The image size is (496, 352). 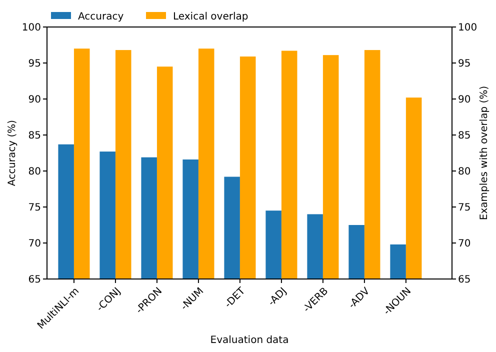 I want to click on y-axis-title: Accuracy (%), so click(x=12, y=153).